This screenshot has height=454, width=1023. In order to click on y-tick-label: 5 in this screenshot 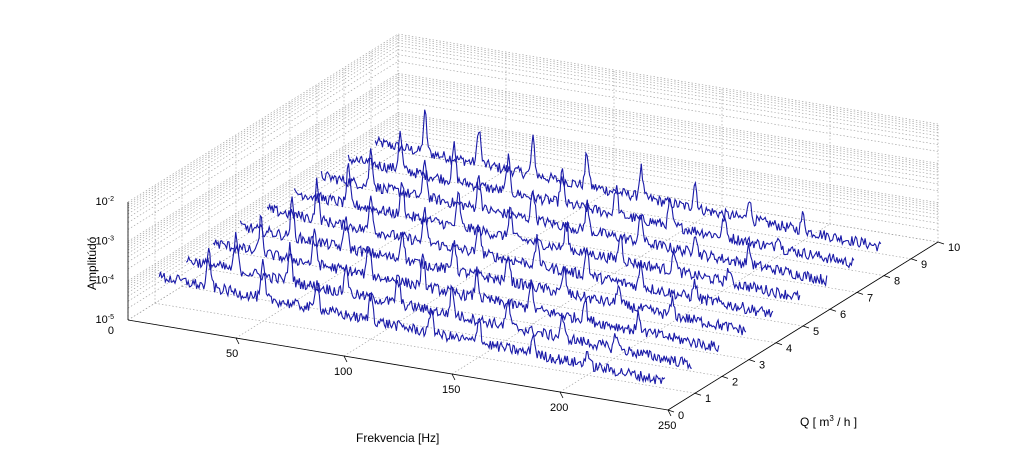, I will do `click(816, 332)`.